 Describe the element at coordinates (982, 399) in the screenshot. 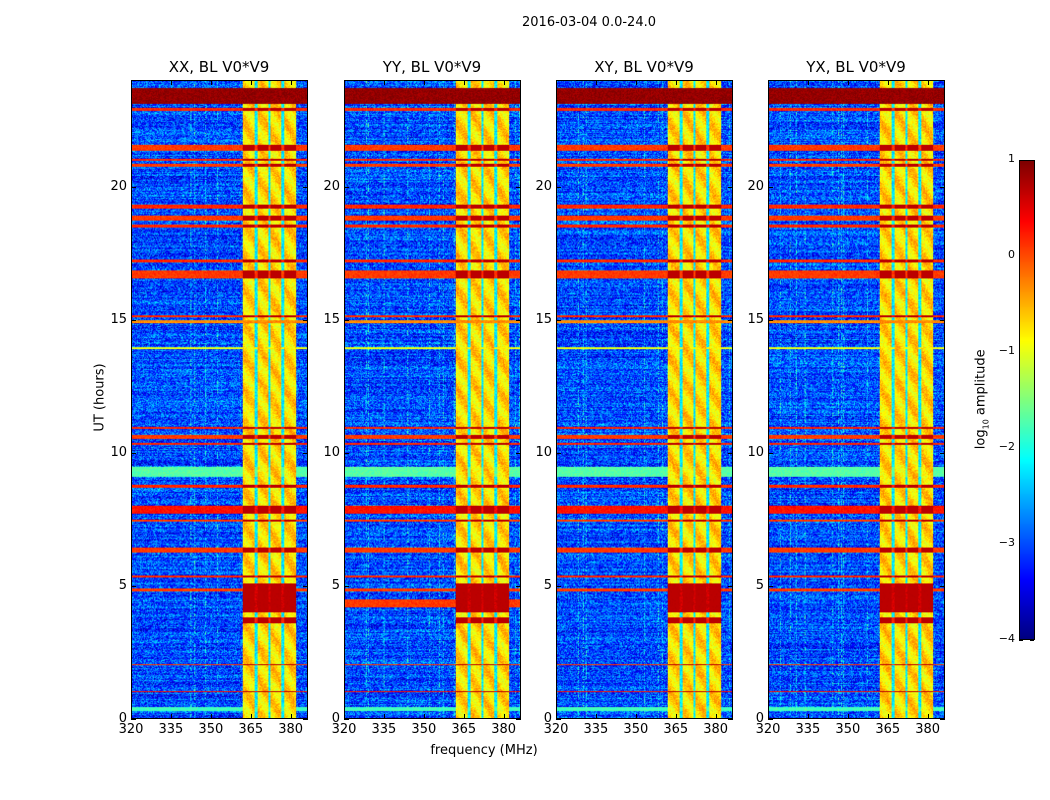

I see `colorbar-label: log10 amplitude` at that location.